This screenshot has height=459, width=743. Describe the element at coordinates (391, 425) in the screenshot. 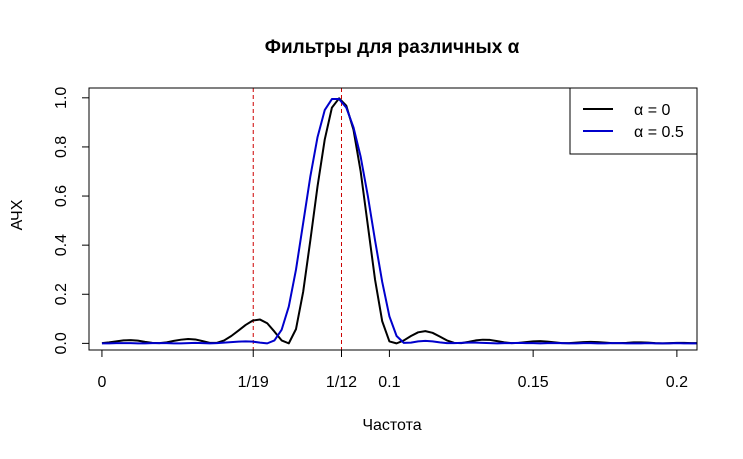

I see `x-axis-label: Частота` at that location.